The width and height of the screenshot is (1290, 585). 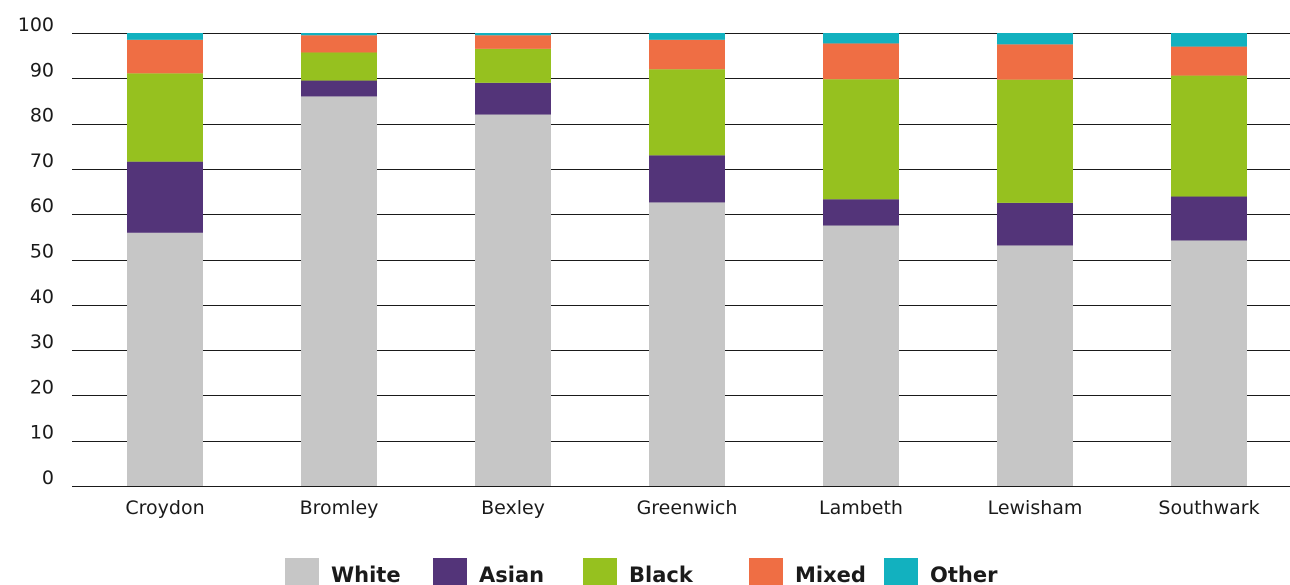 I want to click on legend-swatch-other, so click(x=901, y=571).